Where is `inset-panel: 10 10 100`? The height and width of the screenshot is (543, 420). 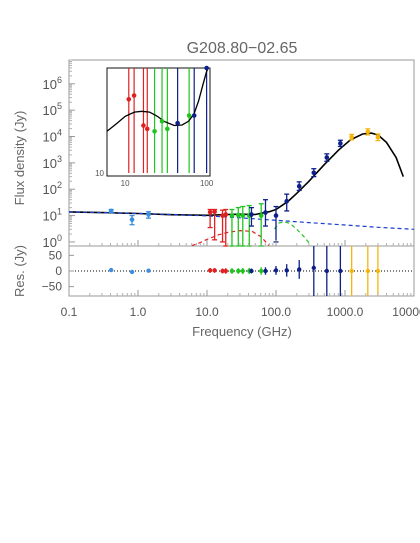 inset-panel: 10 10 100 is located at coordinates (154, 126).